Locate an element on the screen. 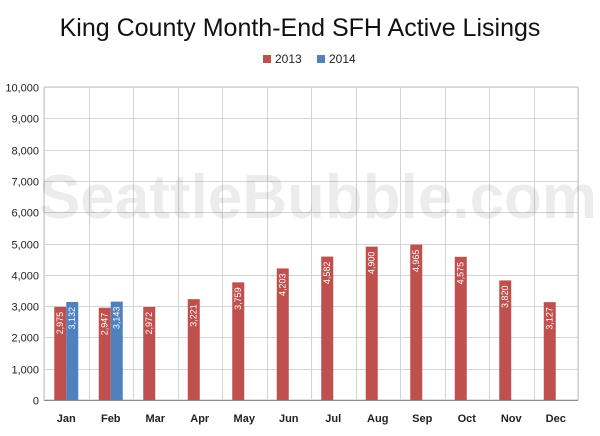 Image resolution: width=600 pixels, height=436 pixels. y-tick-label: 0 is located at coordinates (36, 402).